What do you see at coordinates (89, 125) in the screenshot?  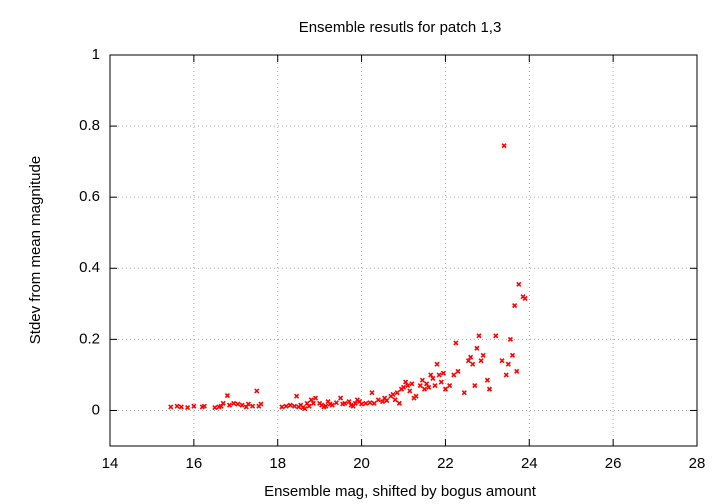 I see `y-tick-label: 0.8` at bounding box center [89, 125].